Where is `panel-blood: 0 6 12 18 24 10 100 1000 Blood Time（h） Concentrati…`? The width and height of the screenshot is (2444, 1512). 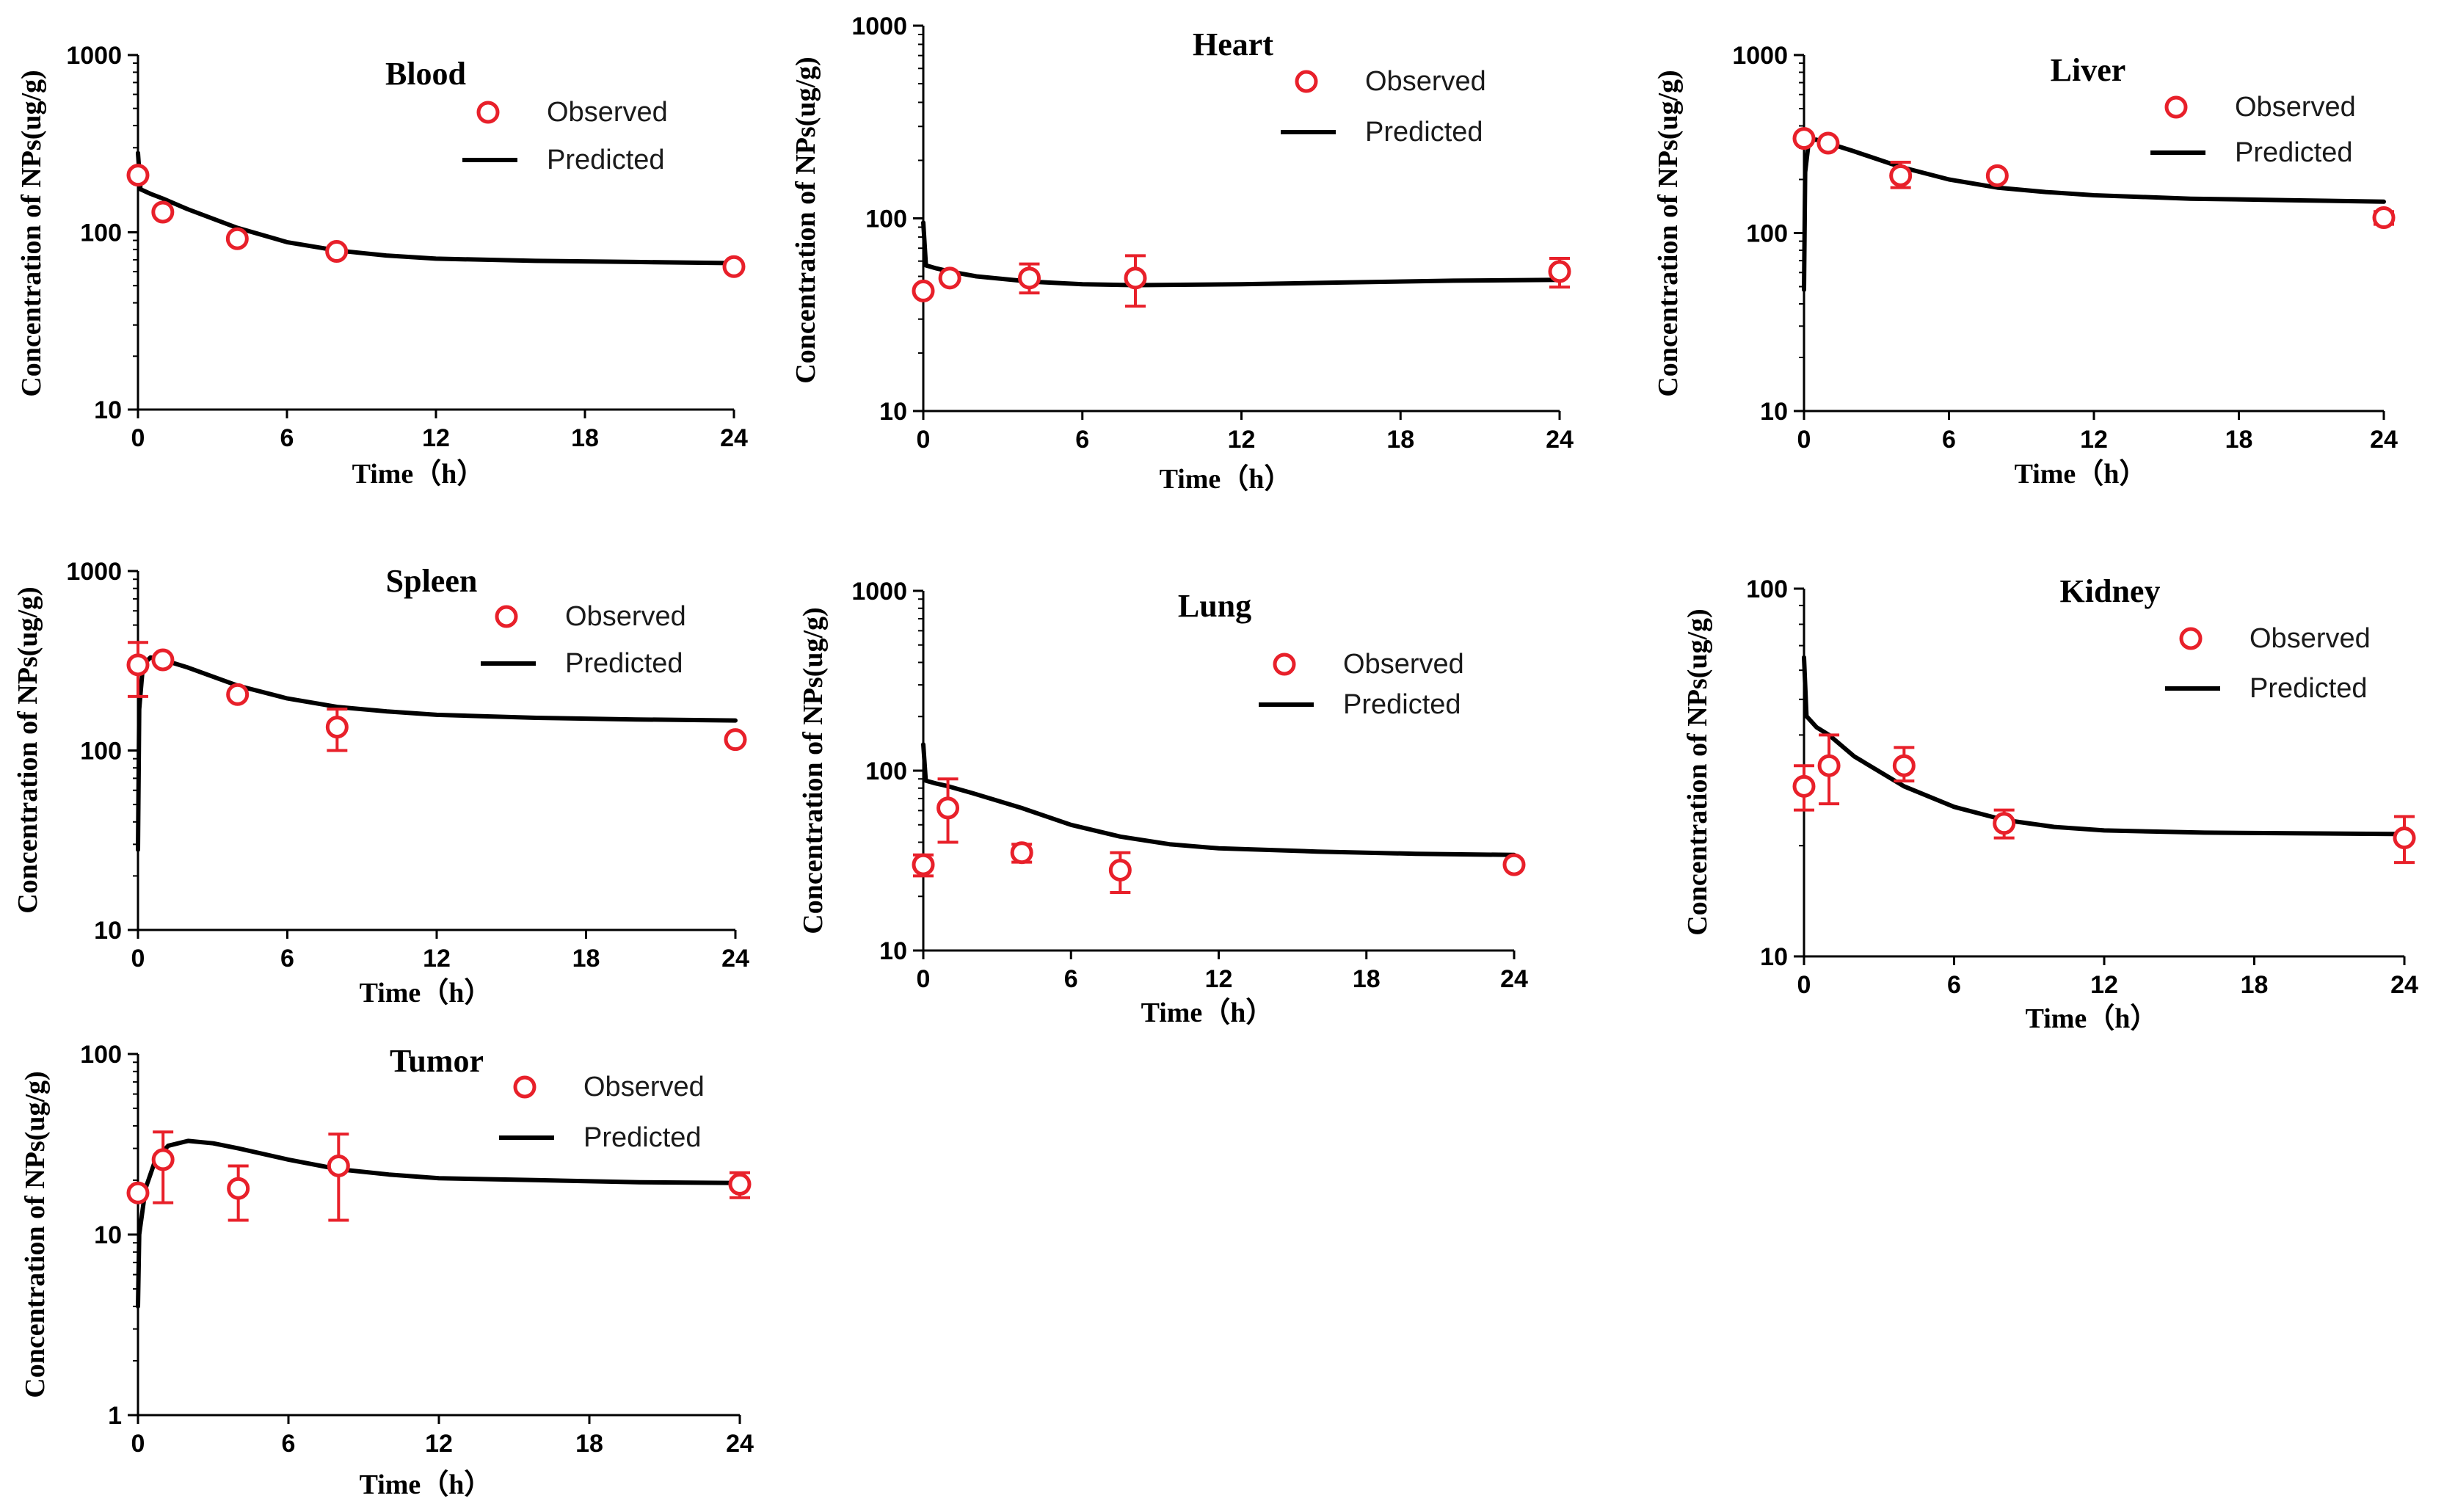
panel-blood: 0 6 12 18 24 10 100 1000 Blood Time（h） Concentrati… is located at coordinates (382, 266).